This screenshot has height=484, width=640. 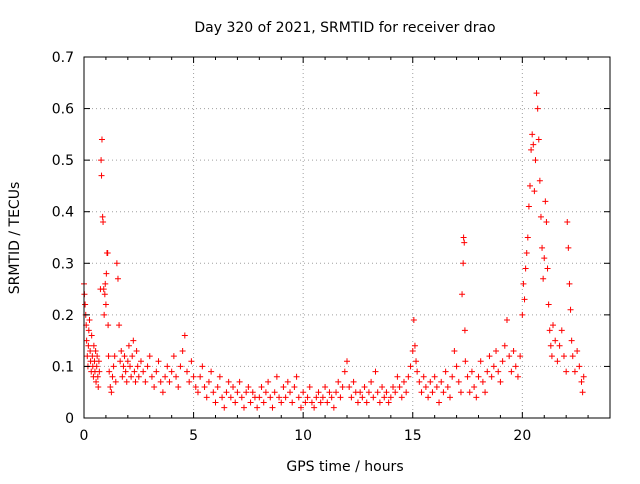 What do you see at coordinates (522, 436) in the screenshot?
I see `x-tick-label: 20` at bounding box center [522, 436].